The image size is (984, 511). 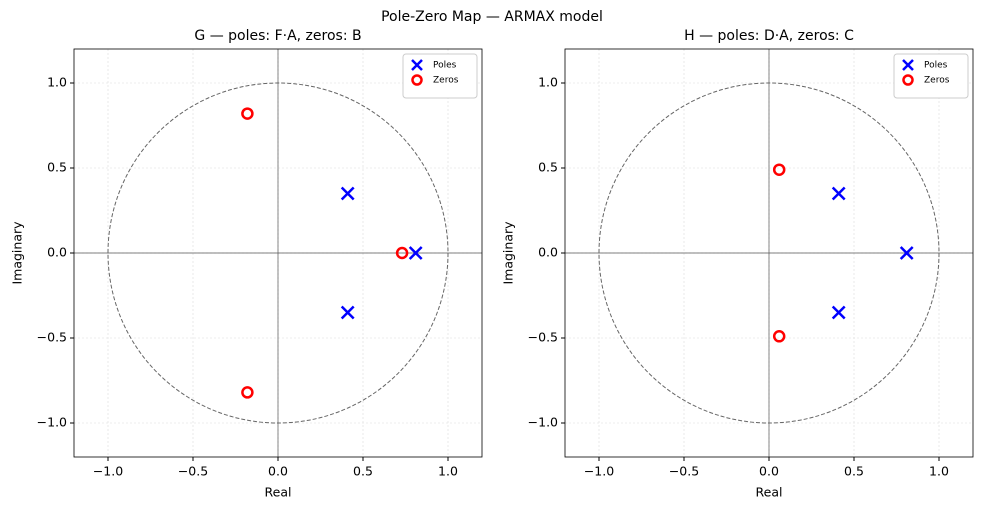 I want to click on figure-title: Pole-Zero Map — ARMAX model, so click(x=492, y=17).